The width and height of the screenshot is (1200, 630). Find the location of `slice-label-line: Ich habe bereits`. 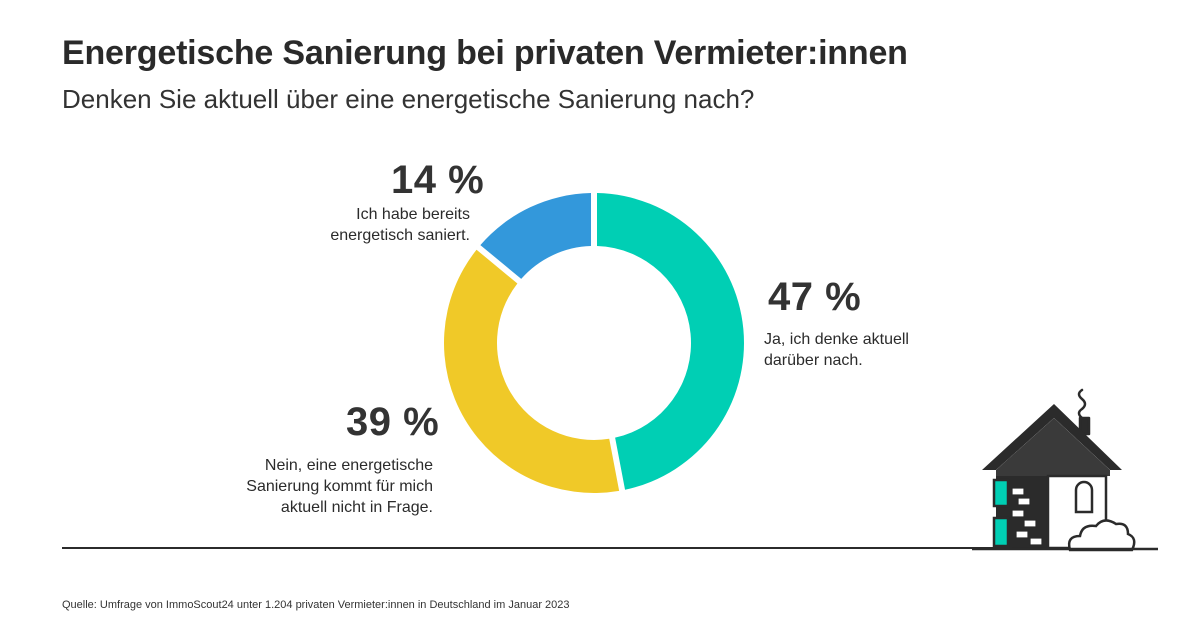

slice-label-line: Ich habe bereits is located at coordinates (413, 214).